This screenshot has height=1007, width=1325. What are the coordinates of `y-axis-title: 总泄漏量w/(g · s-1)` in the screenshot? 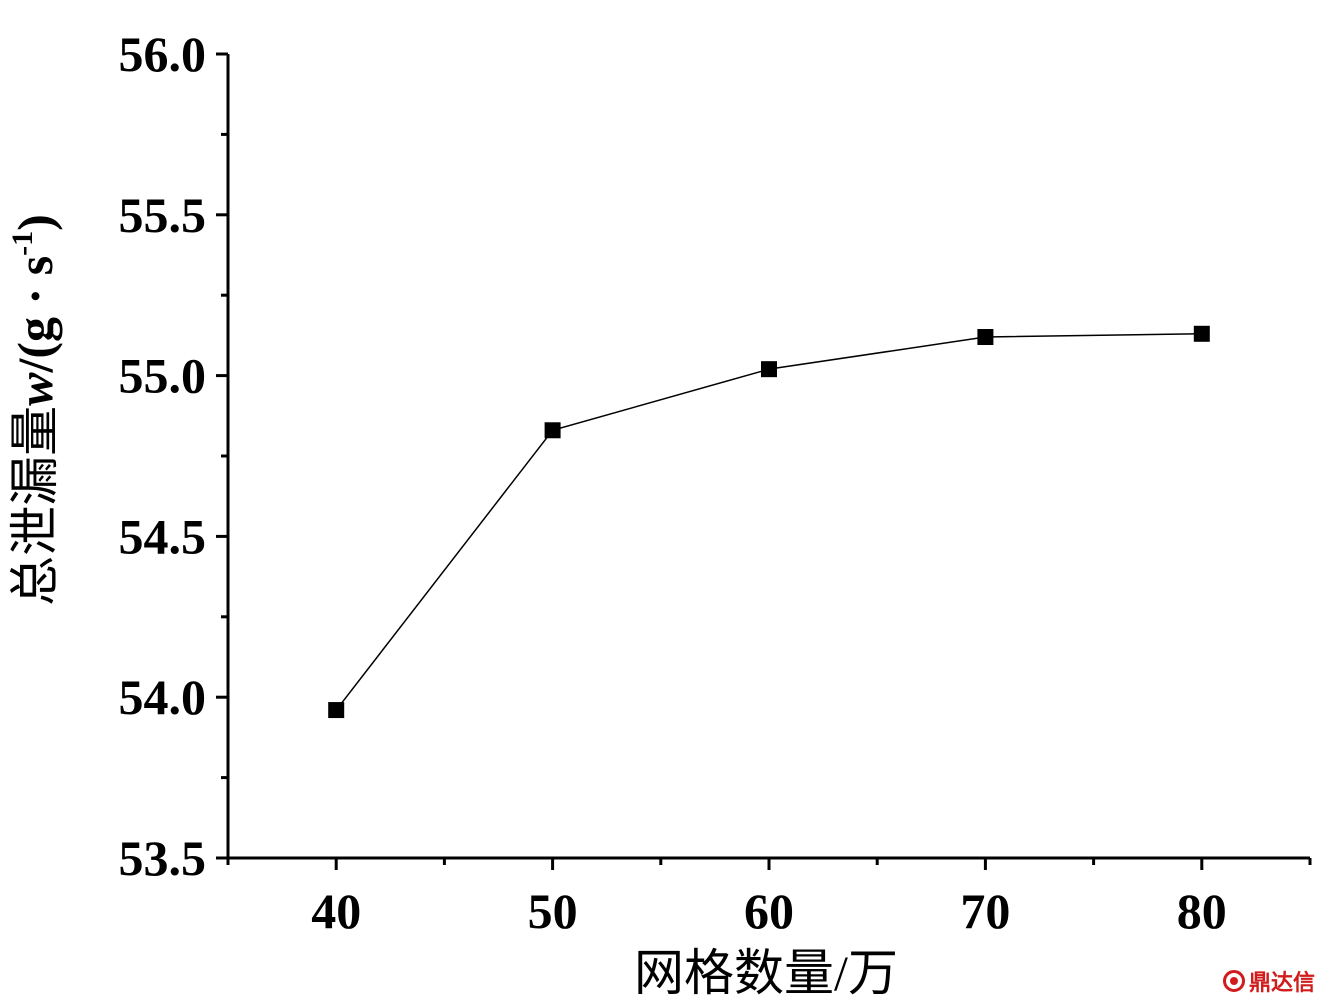 It's located at (34, 410).